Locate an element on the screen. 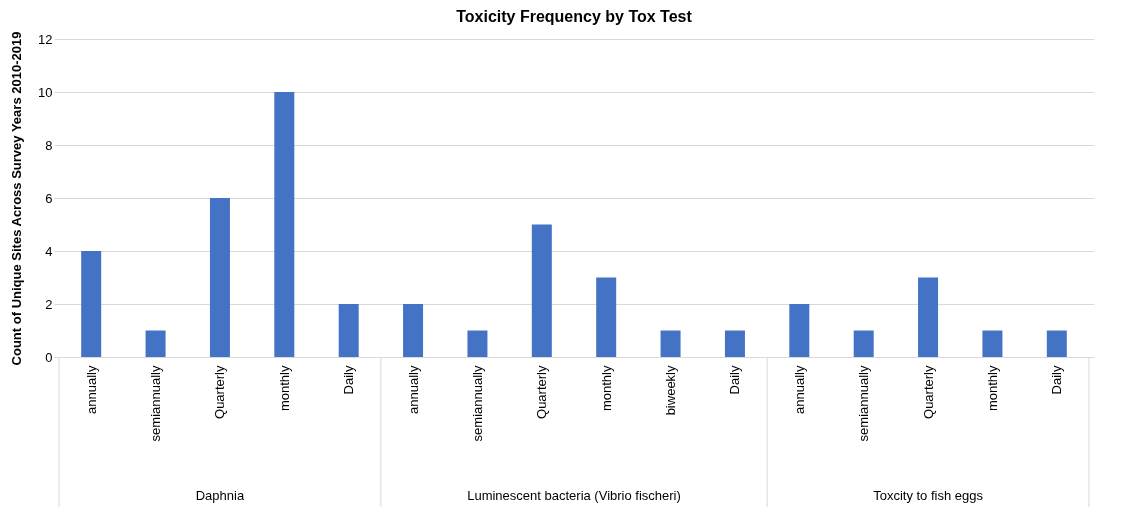 Image resolution: width=1144 pixels, height=528 pixels. y-tick-label: 10 is located at coordinates (45, 92).